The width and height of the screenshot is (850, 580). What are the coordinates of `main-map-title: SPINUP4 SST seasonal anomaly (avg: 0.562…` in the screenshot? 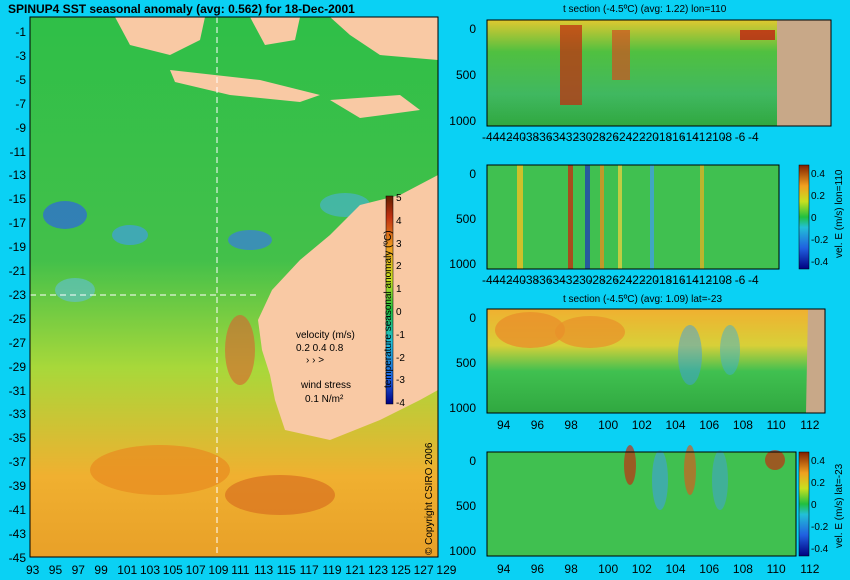 It's located at (181, 9).